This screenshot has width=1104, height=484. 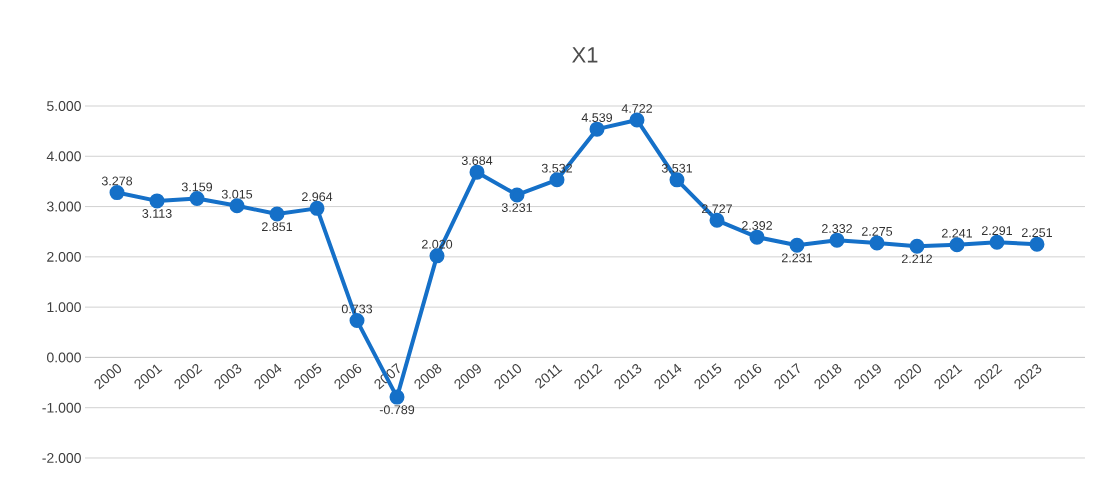 I want to click on y-tick-label: -1.000, so click(x=61, y=407).